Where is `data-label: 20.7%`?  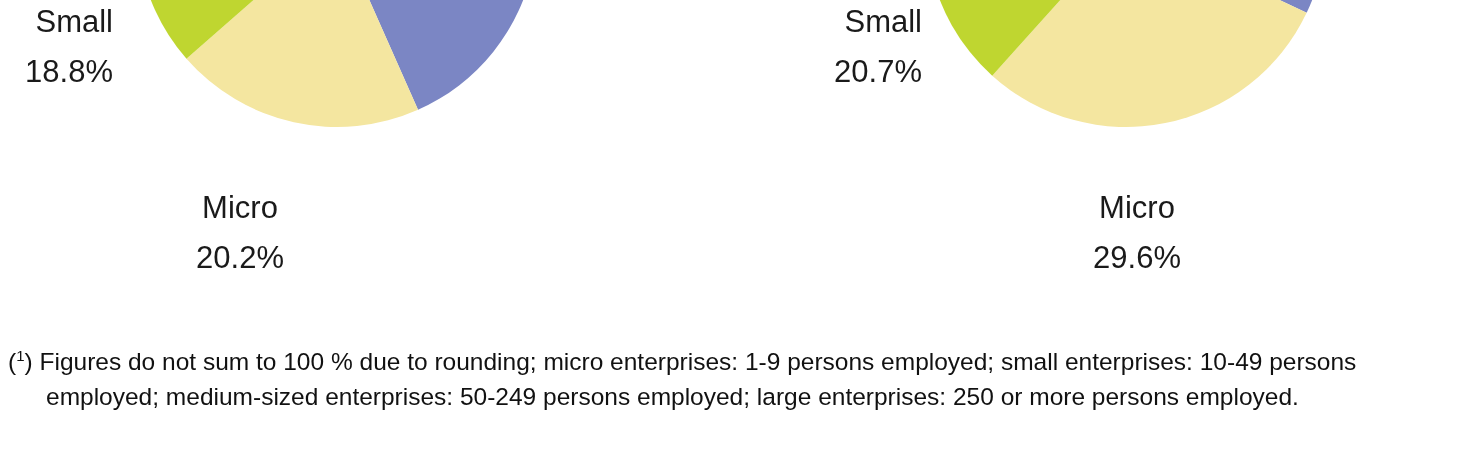 data-label: 20.7% is located at coordinates (878, 71).